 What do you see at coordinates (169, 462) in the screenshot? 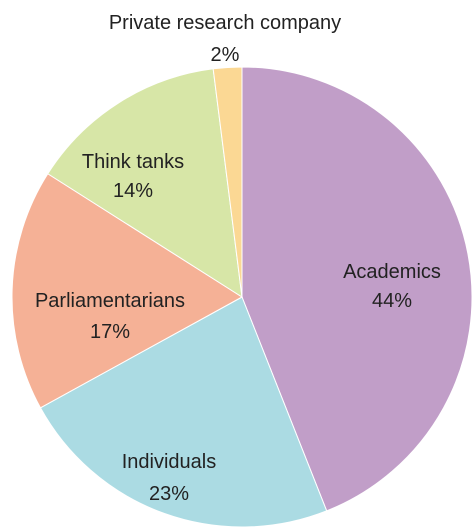
I see `slice-label-individuals: Individuals` at bounding box center [169, 462].